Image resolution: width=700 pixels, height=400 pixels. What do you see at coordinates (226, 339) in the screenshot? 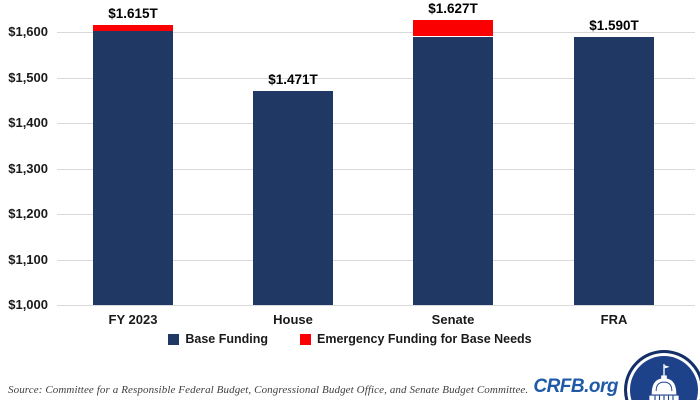
I see `legend-label-base-funding: Base Funding` at bounding box center [226, 339].